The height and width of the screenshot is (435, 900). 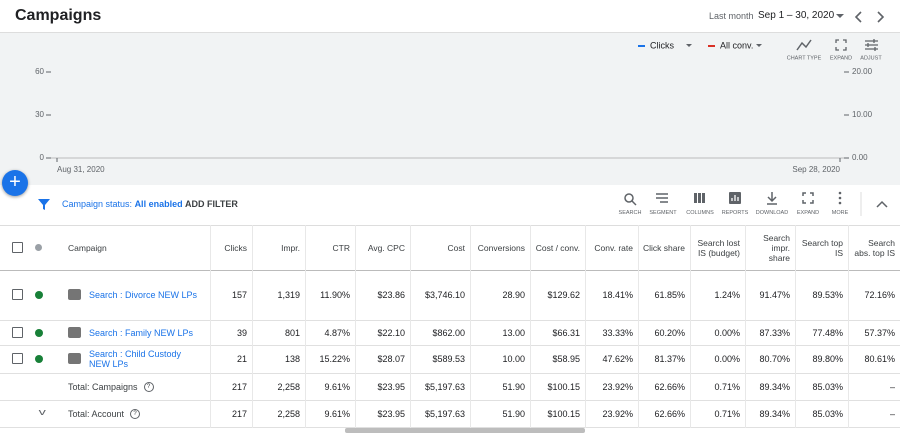 What do you see at coordinates (669, 359) in the screenshot?
I see `table-cell: 81.37%` at bounding box center [669, 359].